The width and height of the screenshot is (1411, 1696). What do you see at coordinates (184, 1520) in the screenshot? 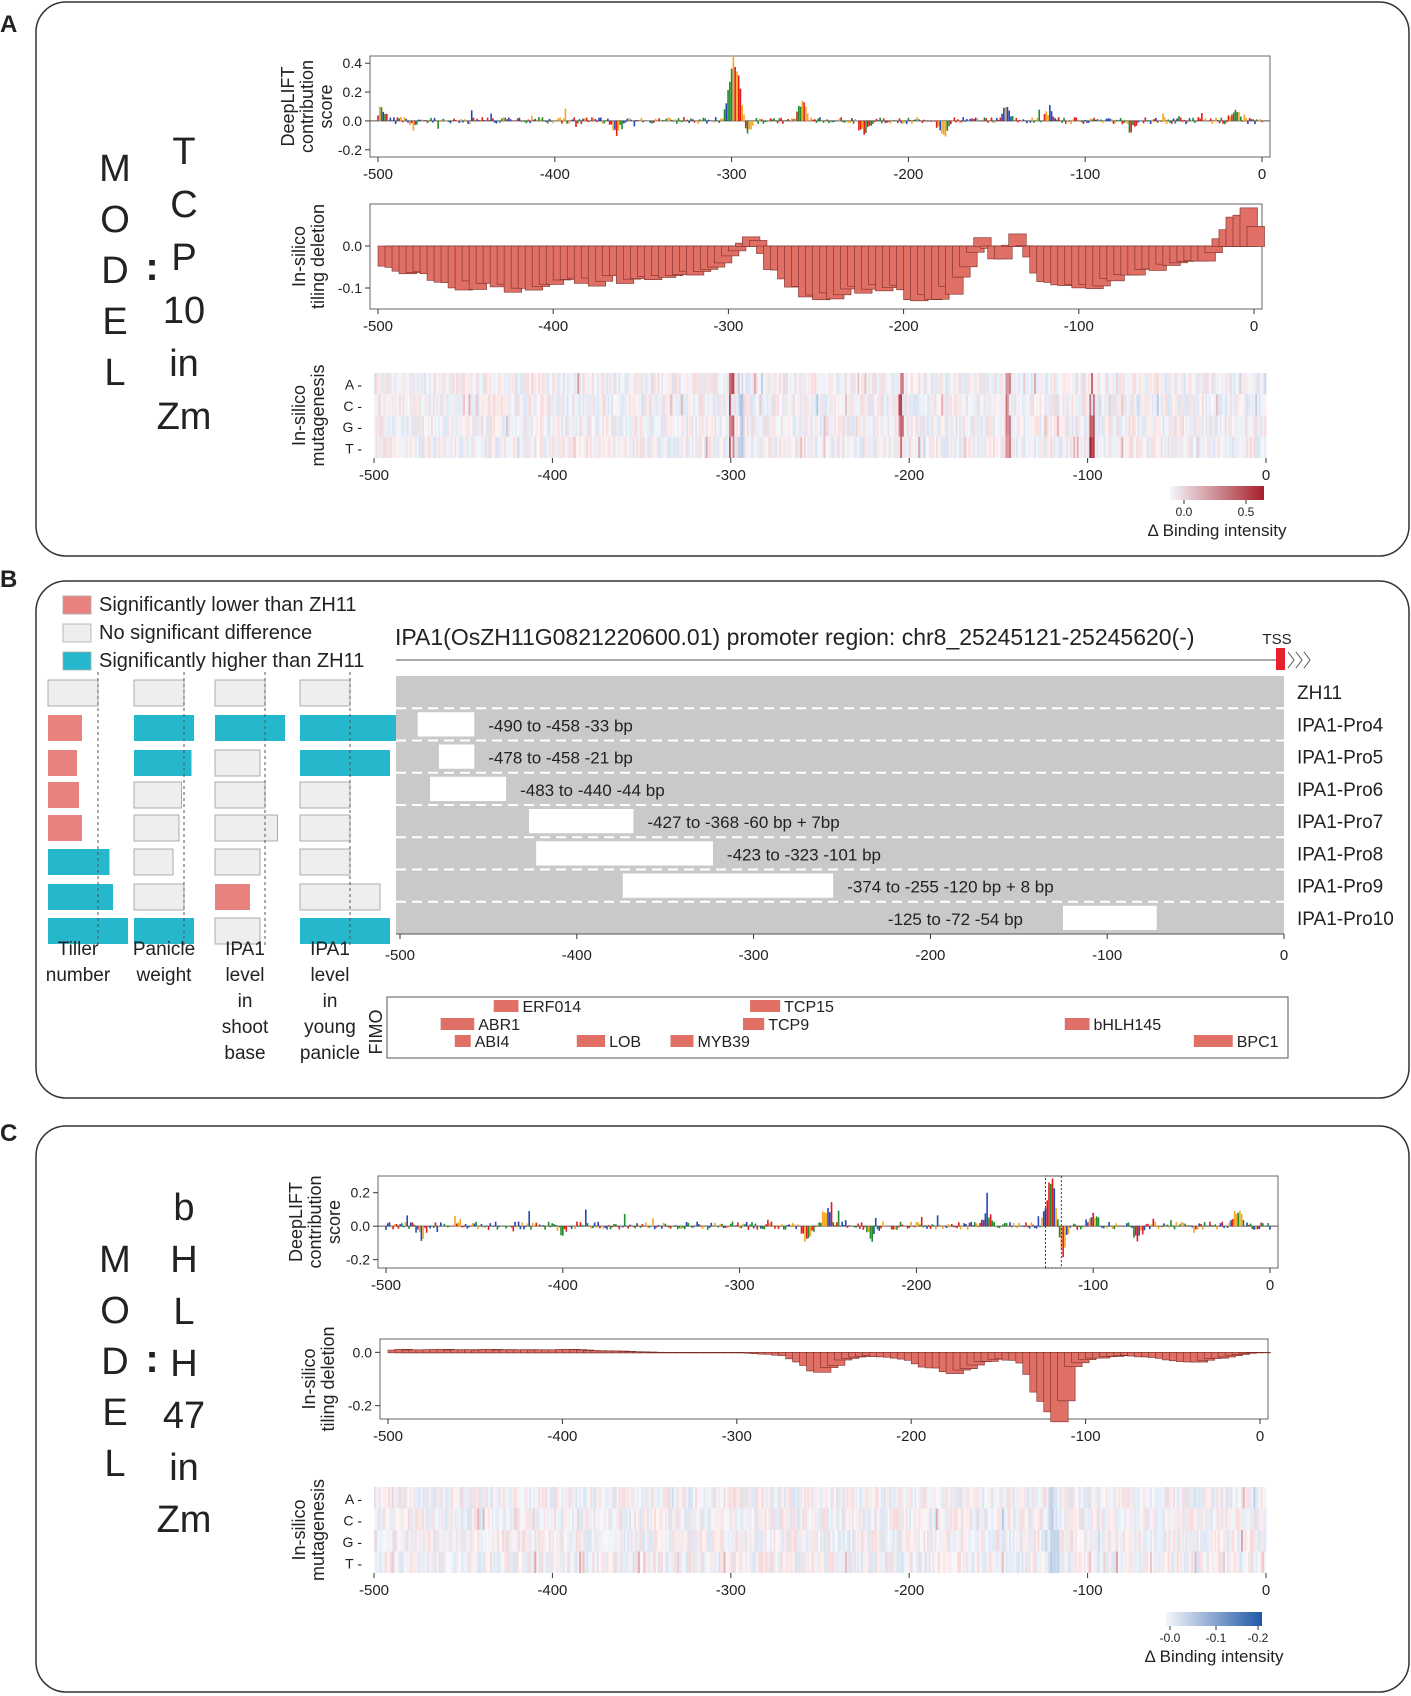
I see `model-name-part: Zm` at bounding box center [184, 1520].